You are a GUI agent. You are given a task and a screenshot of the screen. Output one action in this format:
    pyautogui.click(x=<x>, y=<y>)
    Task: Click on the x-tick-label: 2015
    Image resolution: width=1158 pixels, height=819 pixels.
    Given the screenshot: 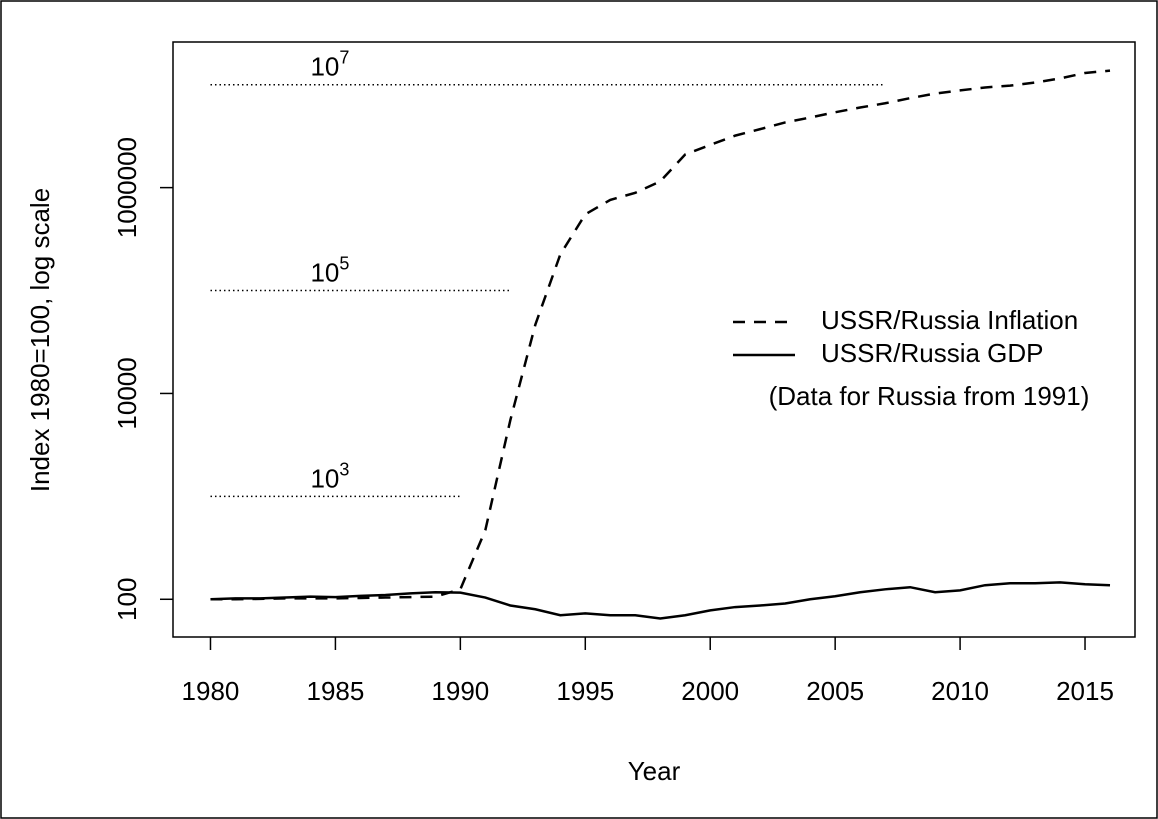 What is the action you would take?
    pyautogui.click(x=1085, y=691)
    